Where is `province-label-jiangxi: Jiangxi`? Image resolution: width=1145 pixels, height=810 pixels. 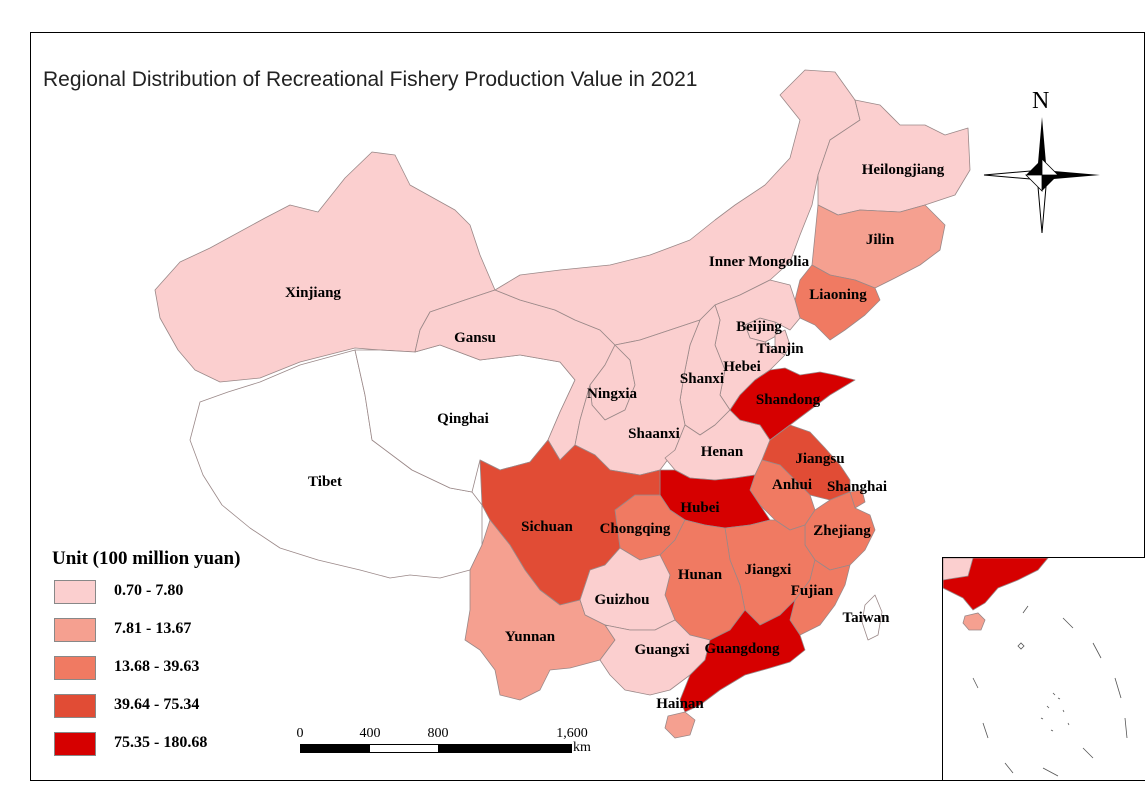 province-label-jiangxi: Jiangxi is located at coordinates (768, 570).